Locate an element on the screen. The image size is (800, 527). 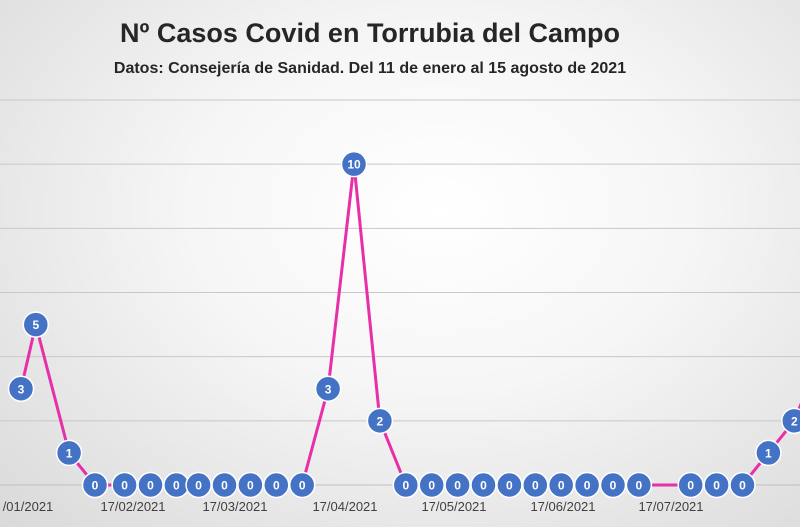
x-tick-label: 17/05/2021 is located at coordinates (453, 506).